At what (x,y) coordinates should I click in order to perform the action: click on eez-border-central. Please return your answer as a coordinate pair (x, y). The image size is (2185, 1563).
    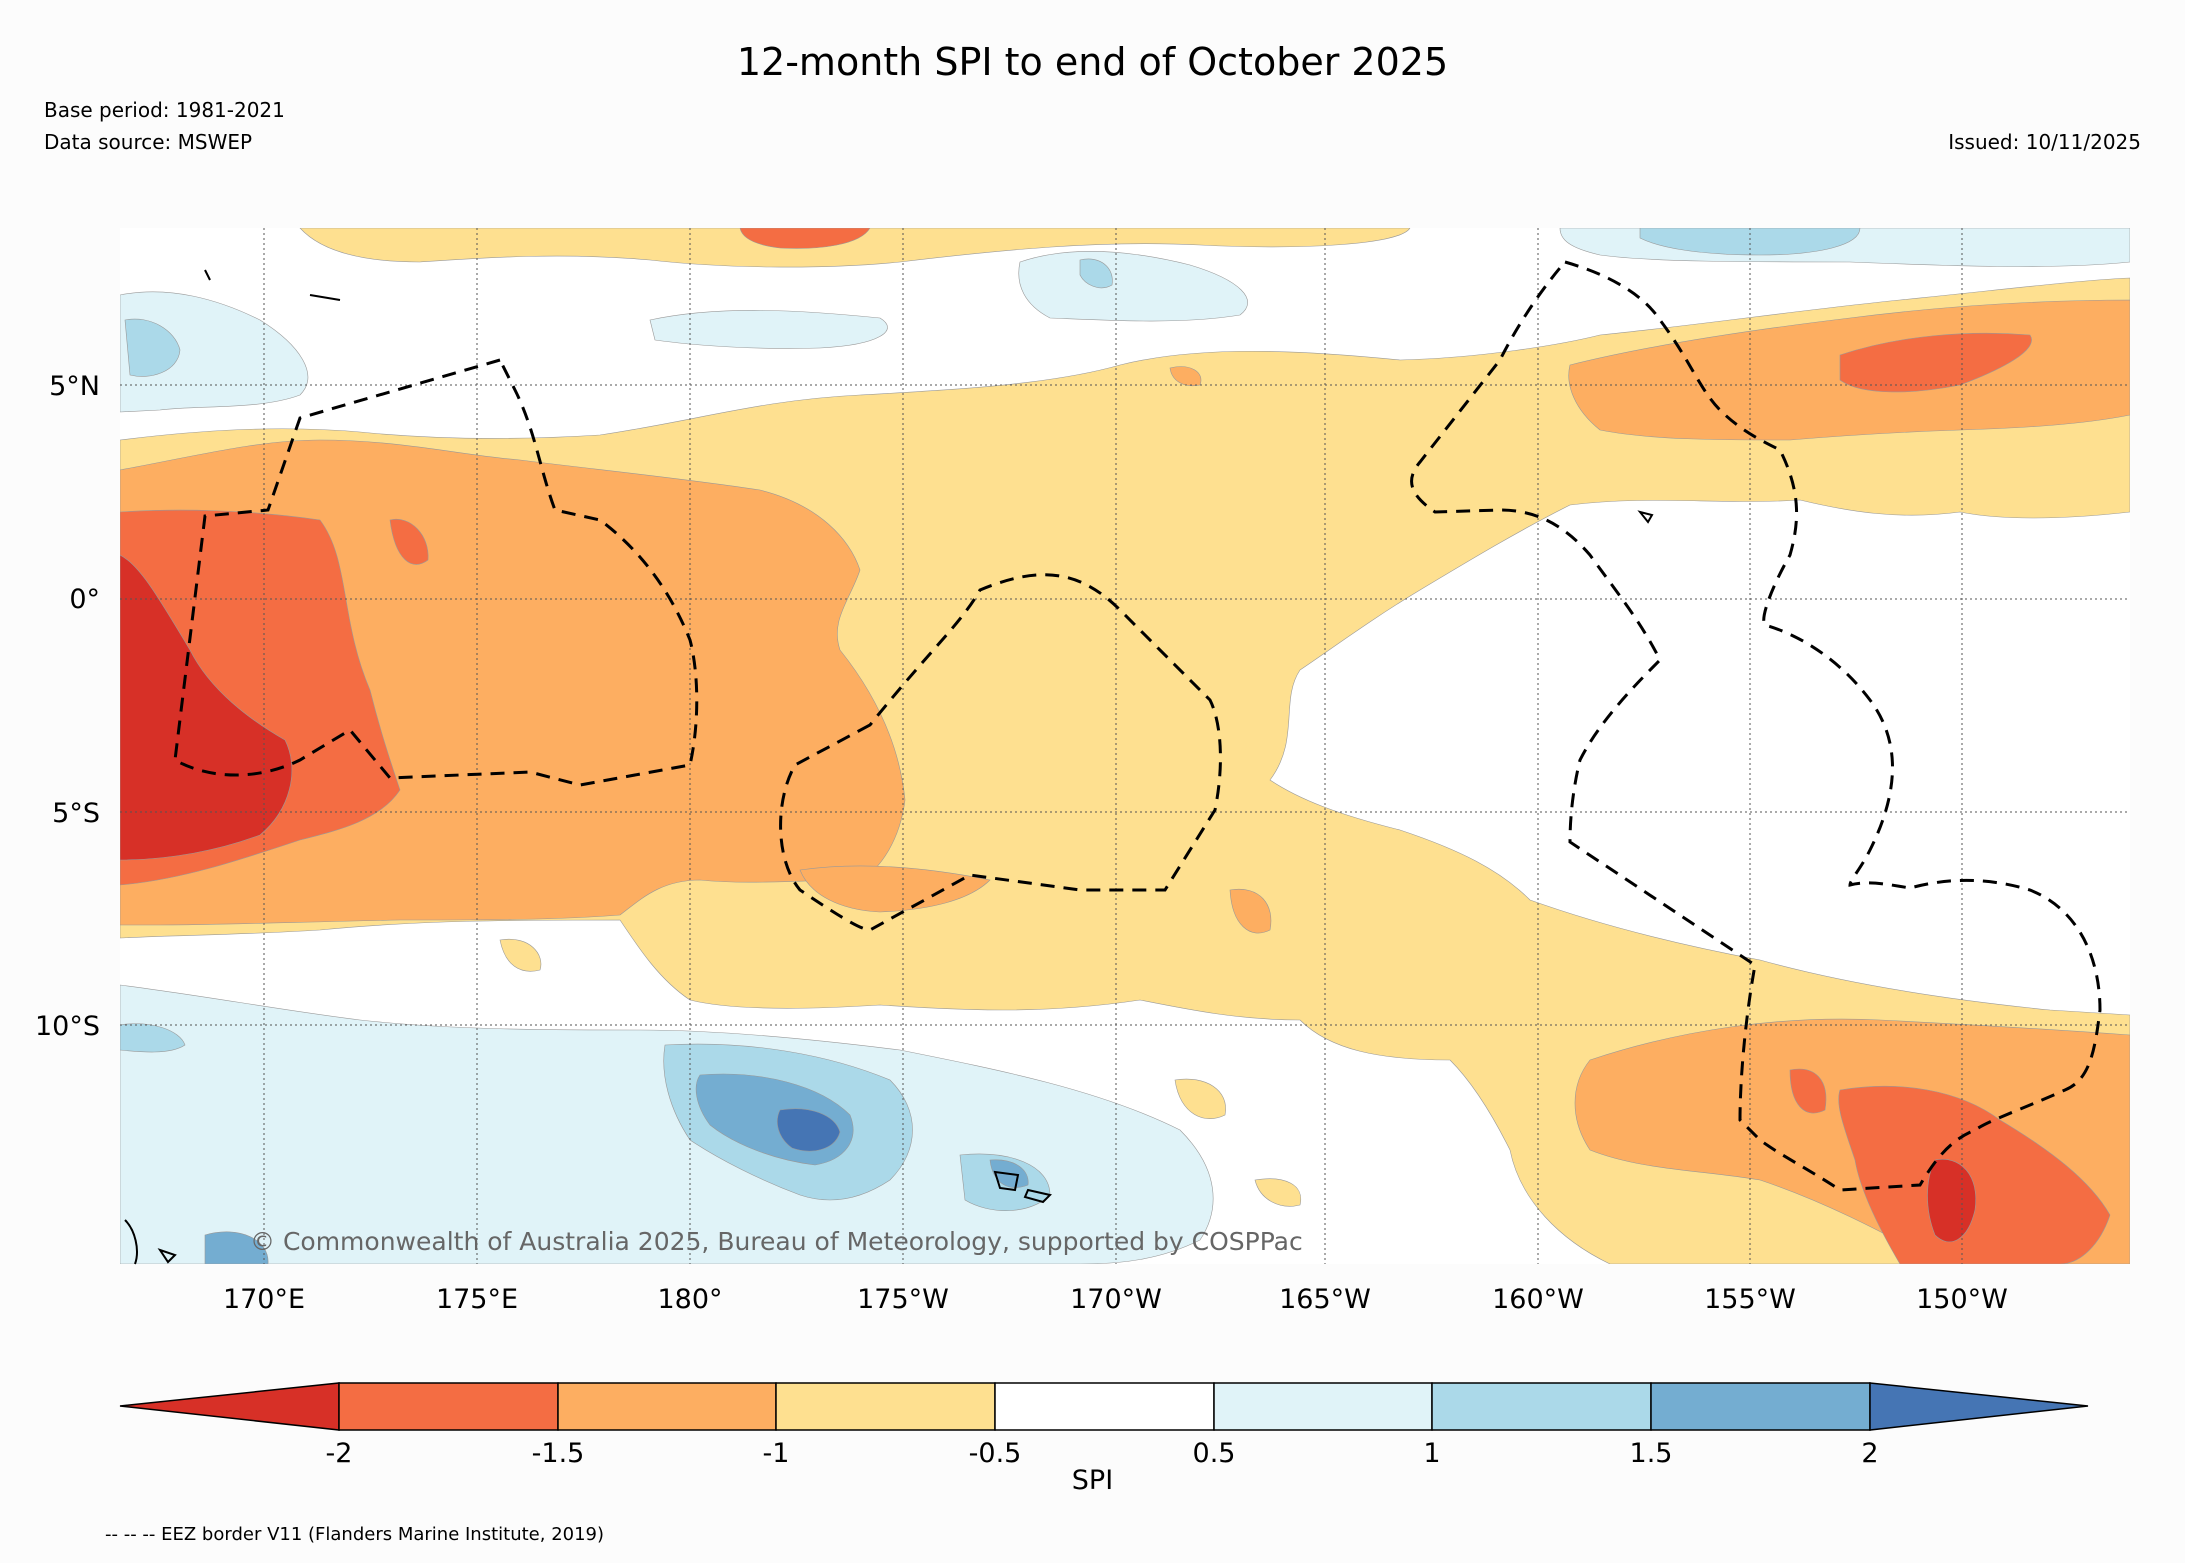
    Looking at the image, I should click on (1000, 752).